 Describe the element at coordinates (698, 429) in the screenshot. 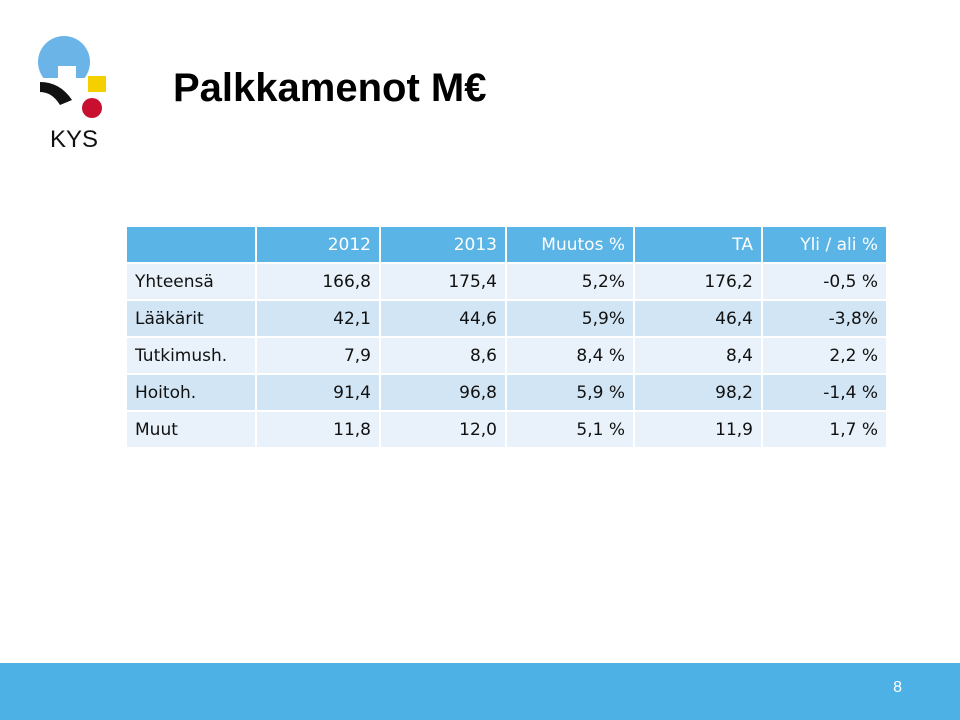

I see `cell: 11,9` at that location.